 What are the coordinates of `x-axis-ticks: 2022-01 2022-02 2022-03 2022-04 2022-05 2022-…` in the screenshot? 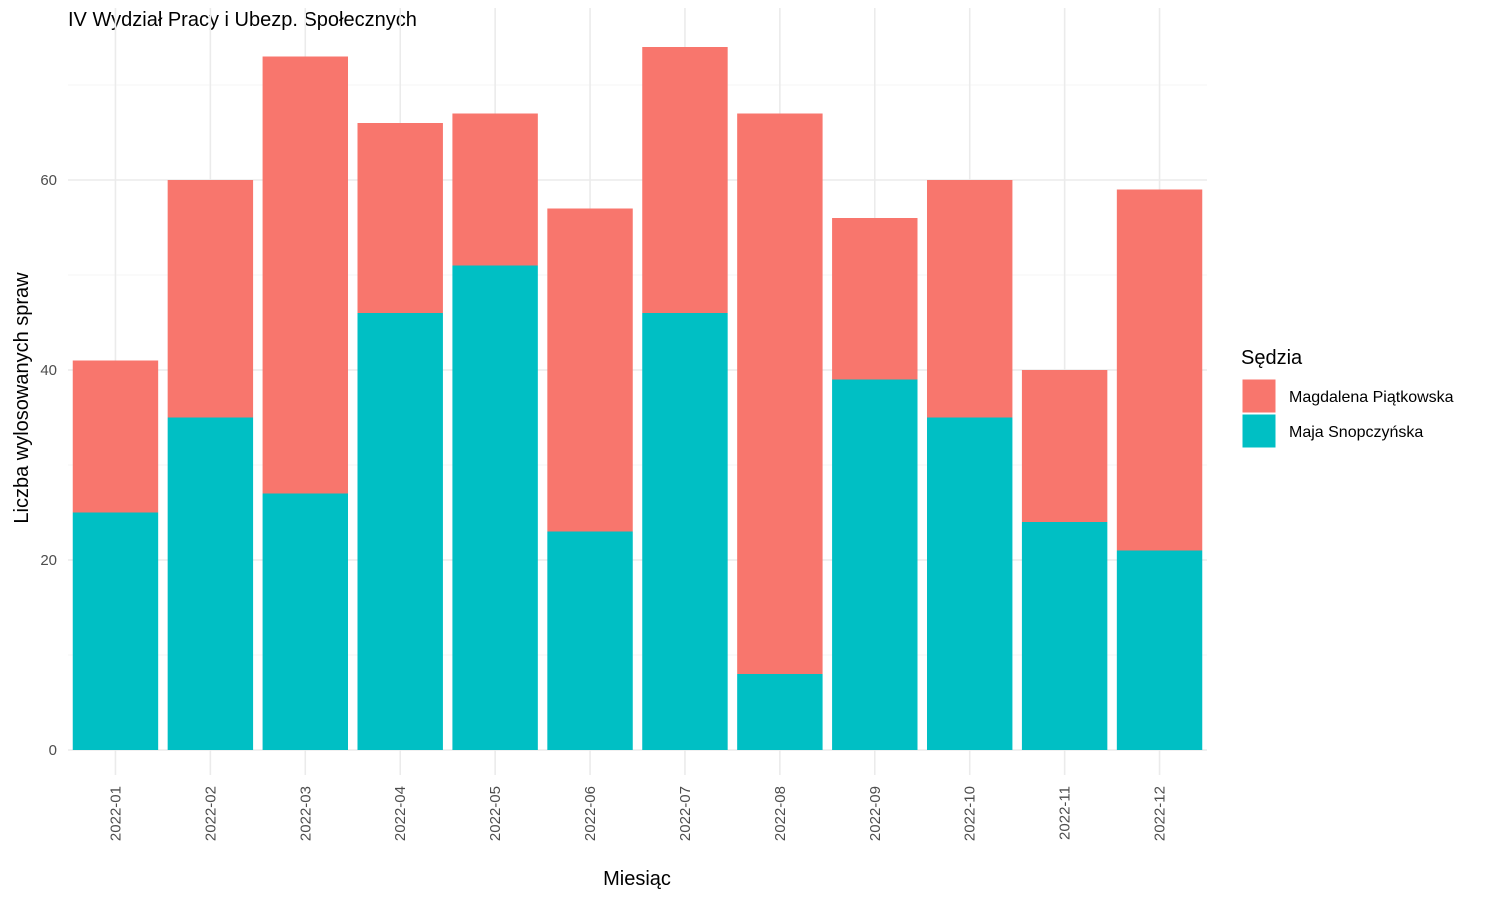 It's located at (637, 813).